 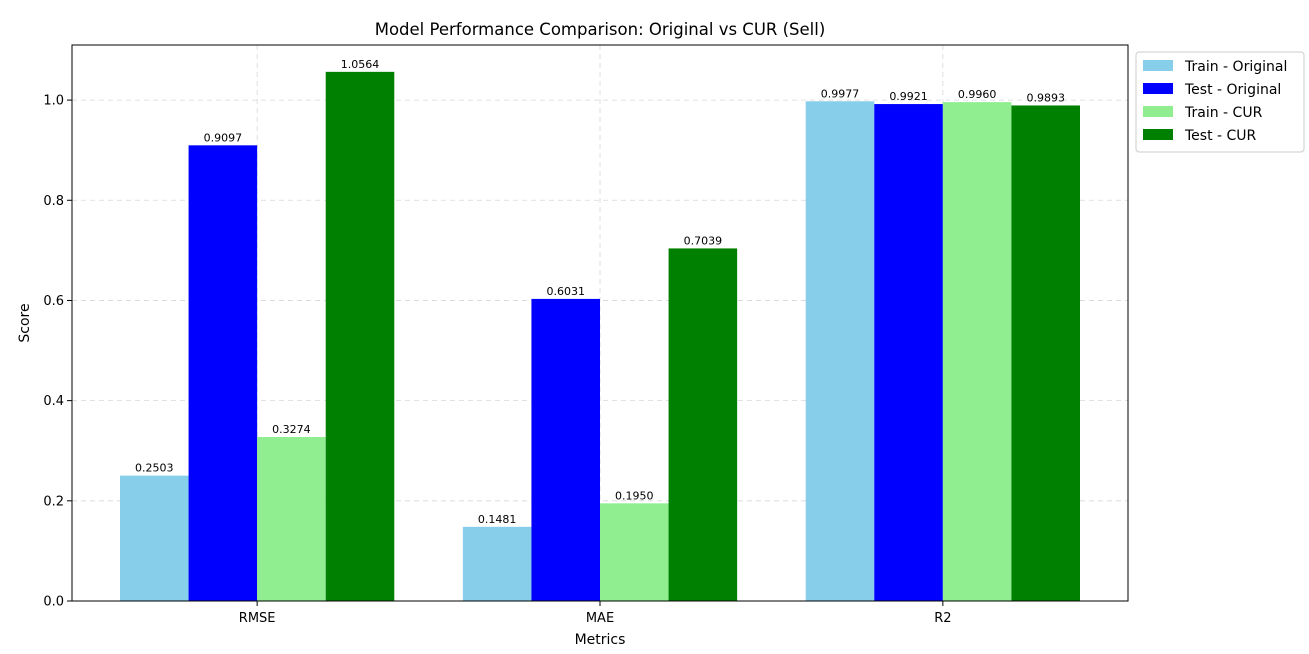 I want to click on legend-entry-label: Train - CUR, so click(x=1223, y=113).